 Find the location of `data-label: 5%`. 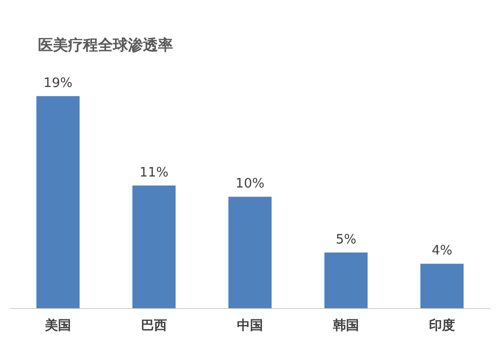

data-label: 5% is located at coordinates (346, 240).